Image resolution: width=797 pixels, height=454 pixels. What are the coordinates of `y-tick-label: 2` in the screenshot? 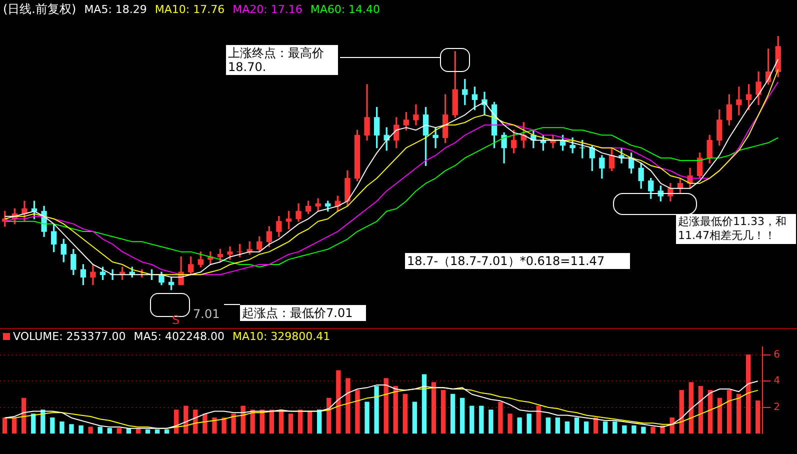 It's located at (777, 407).